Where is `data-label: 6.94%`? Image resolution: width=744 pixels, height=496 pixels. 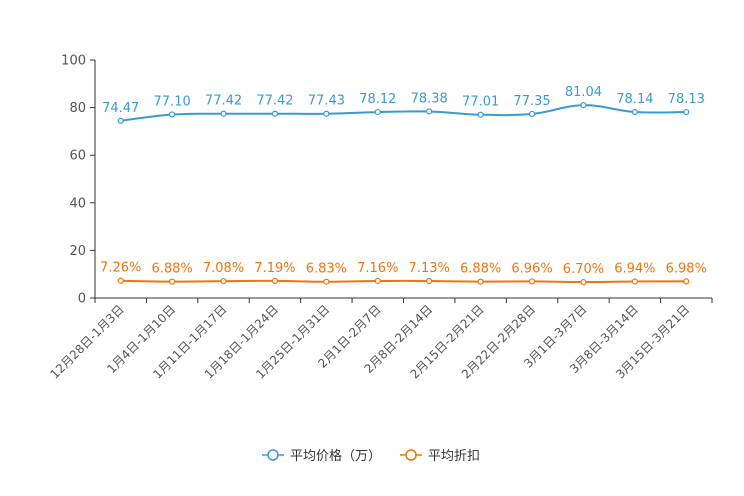 data-label: 6.94% is located at coordinates (634, 268).